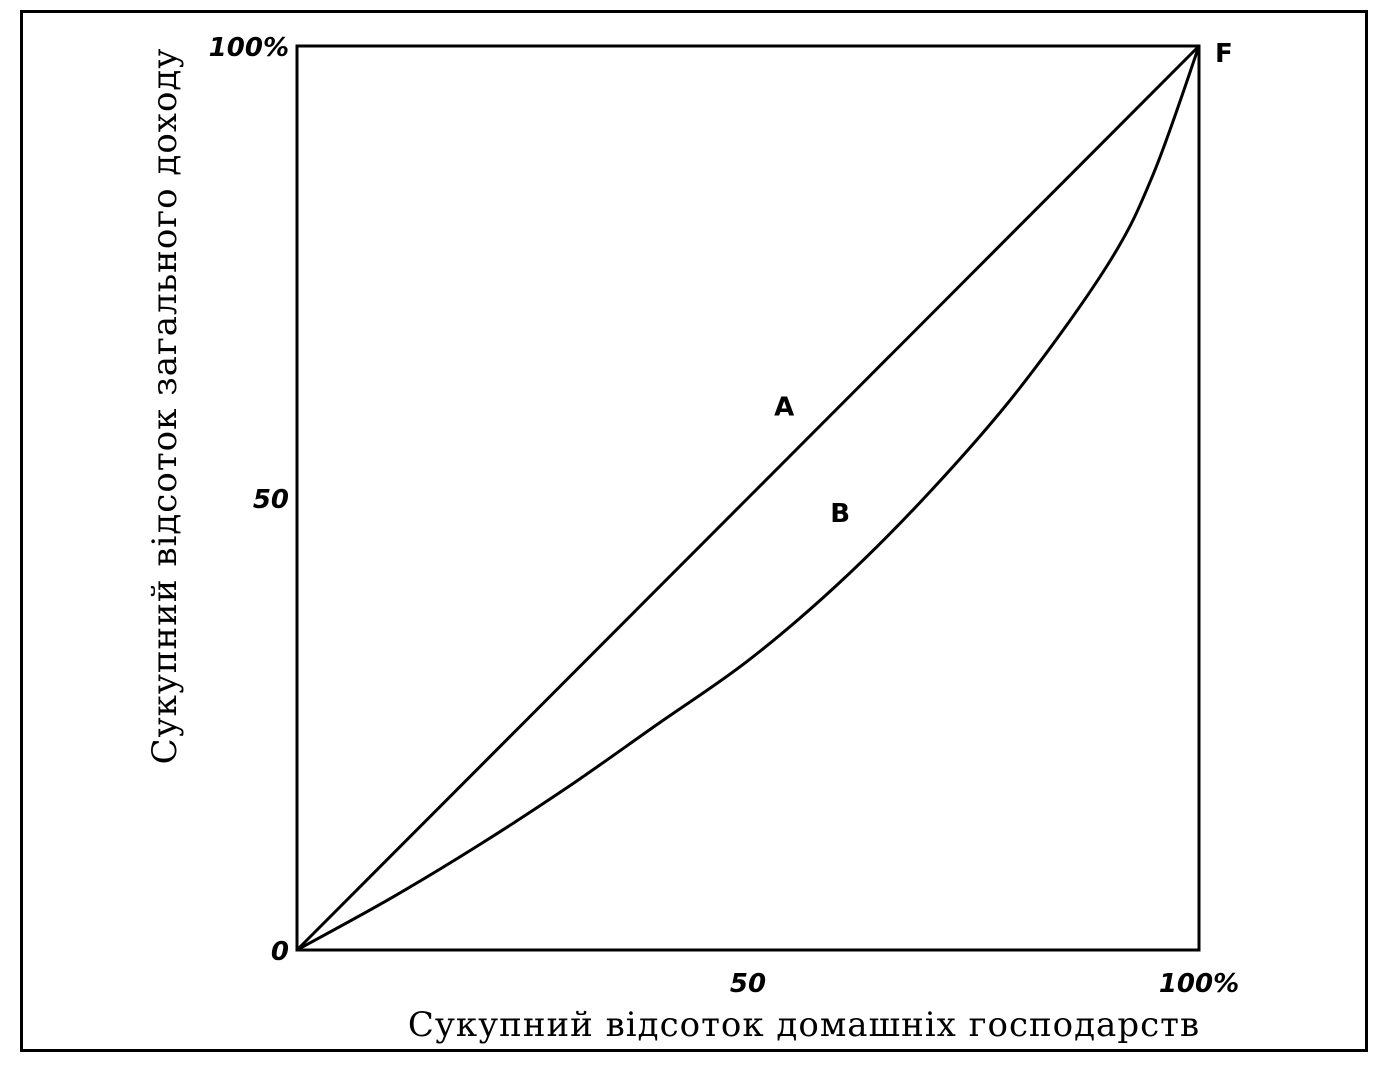 The image size is (1376, 1066). Describe the element at coordinates (249, 48) in the screenshot. I see `y-tick-label: 100%` at that location.